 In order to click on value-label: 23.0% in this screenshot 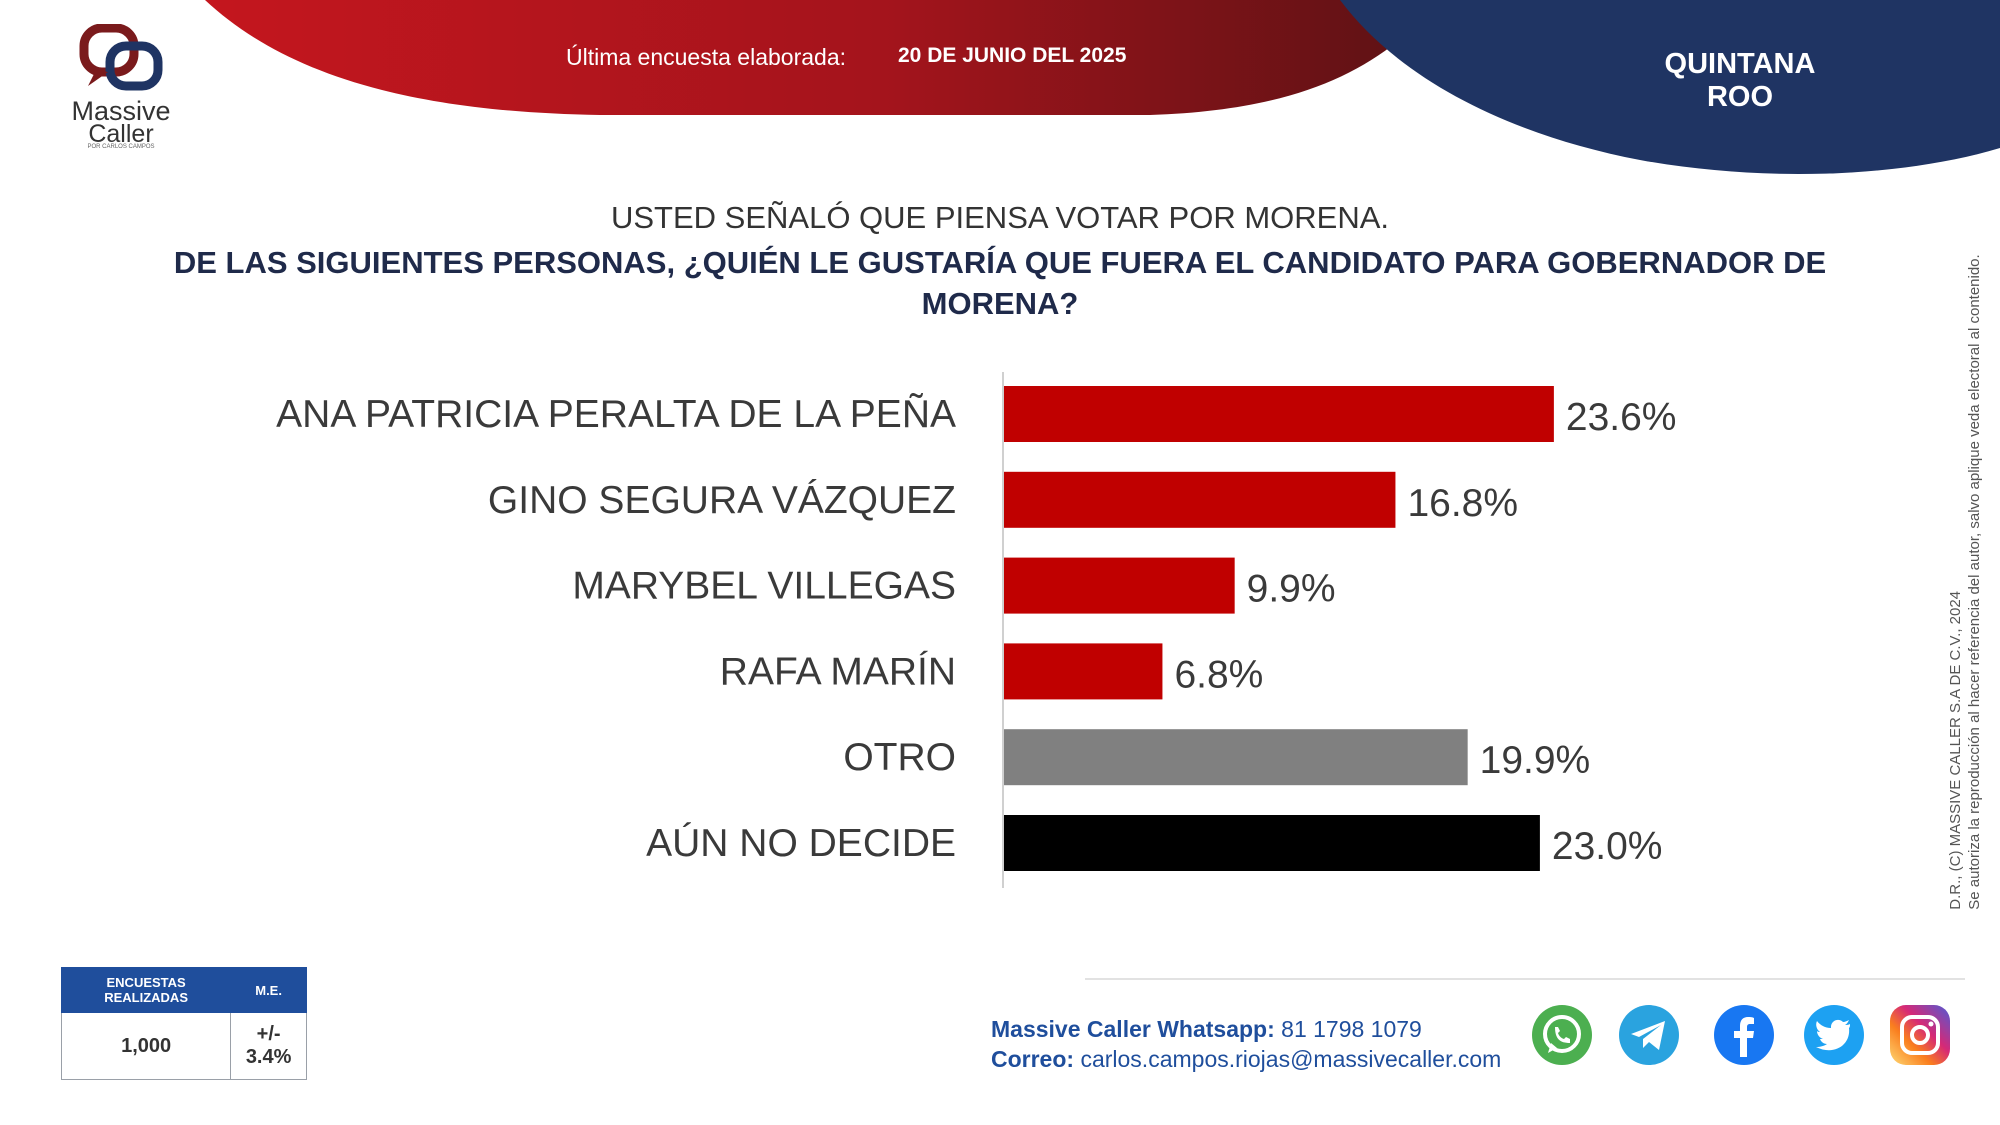, I will do `click(1607, 846)`.